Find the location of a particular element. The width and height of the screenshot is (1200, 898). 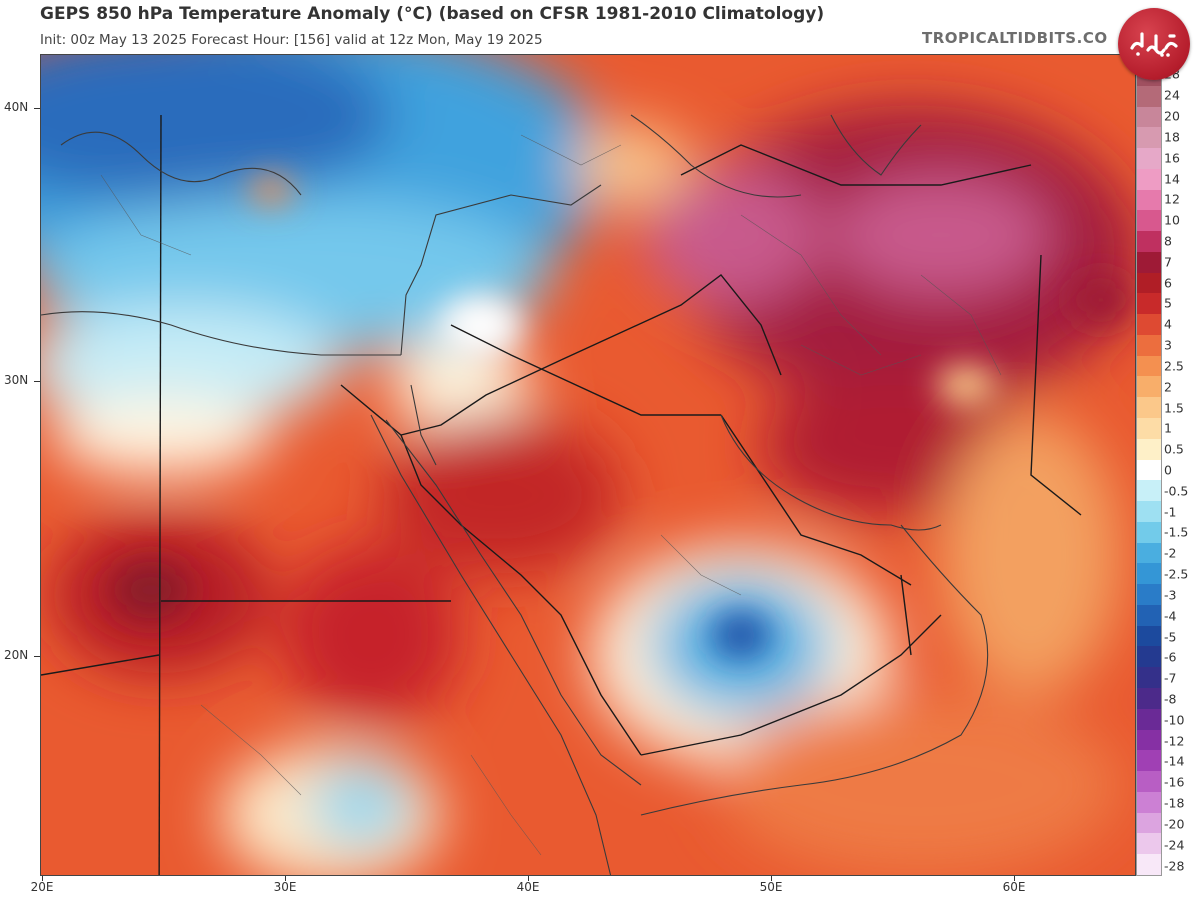

lat-tick-40n is located at coordinates (37, 108).